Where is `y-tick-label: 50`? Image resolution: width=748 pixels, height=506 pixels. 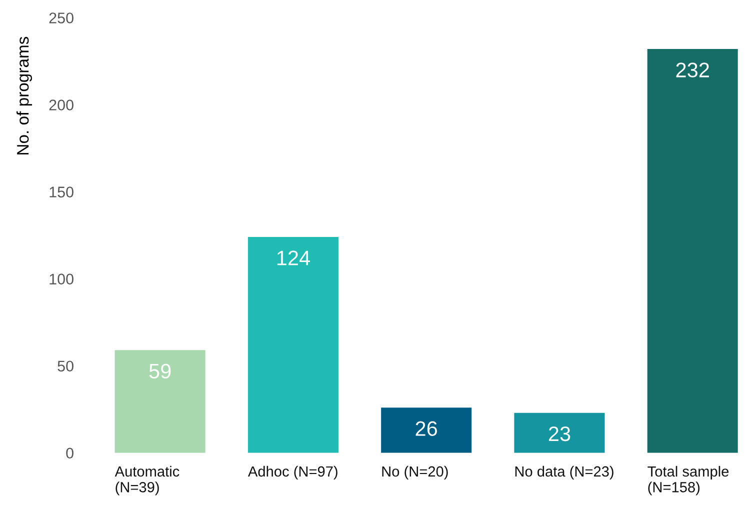
y-tick-label: 50 is located at coordinates (66, 366).